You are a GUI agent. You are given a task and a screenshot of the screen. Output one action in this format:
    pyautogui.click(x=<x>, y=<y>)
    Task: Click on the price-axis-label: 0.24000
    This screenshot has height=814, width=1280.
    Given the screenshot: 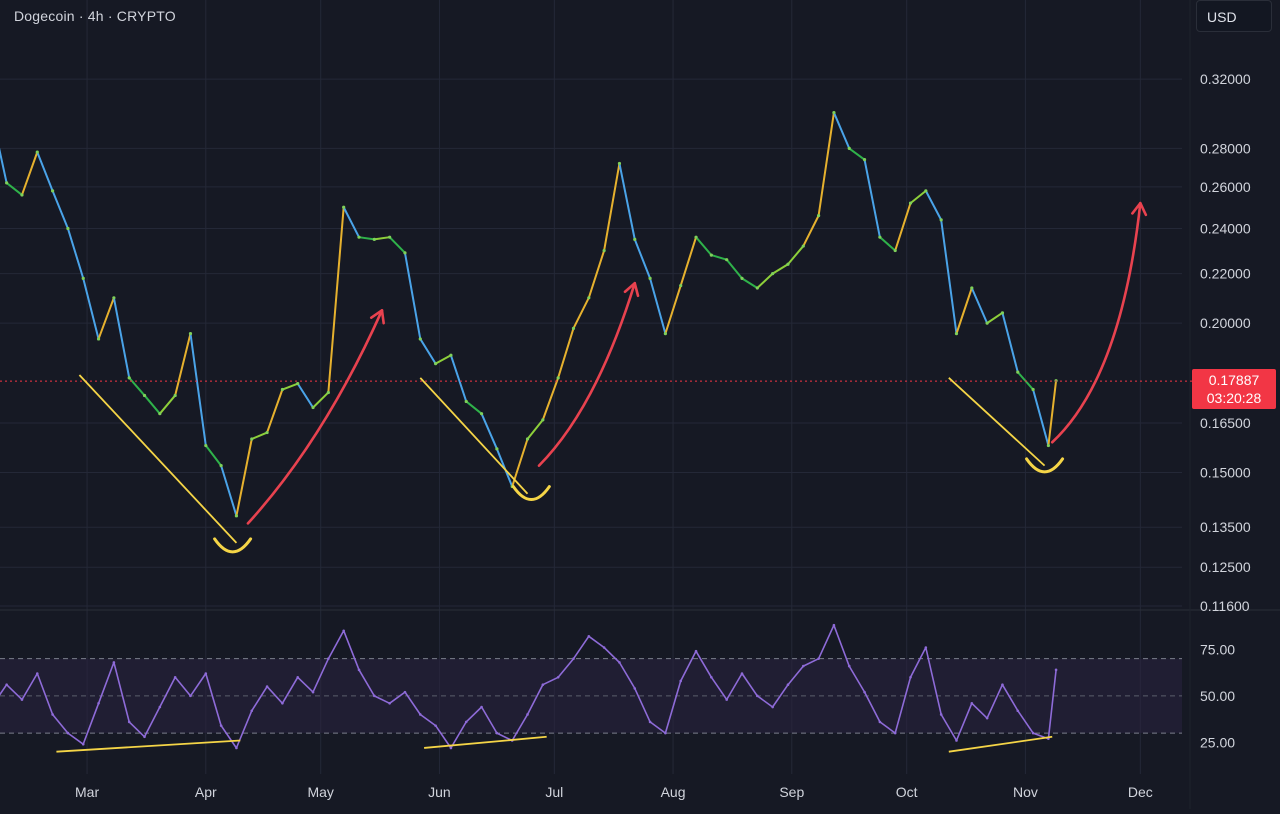 What is the action you would take?
    pyautogui.click(x=1225, y=228)
    